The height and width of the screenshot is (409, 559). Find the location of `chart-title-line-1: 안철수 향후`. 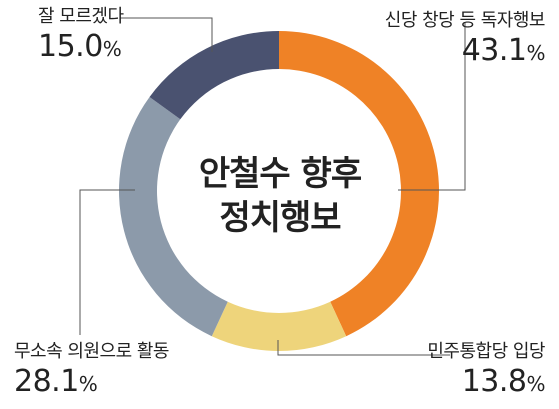

chart-title-line-1: 안철수 향후 is located at coordinates (280, 174).